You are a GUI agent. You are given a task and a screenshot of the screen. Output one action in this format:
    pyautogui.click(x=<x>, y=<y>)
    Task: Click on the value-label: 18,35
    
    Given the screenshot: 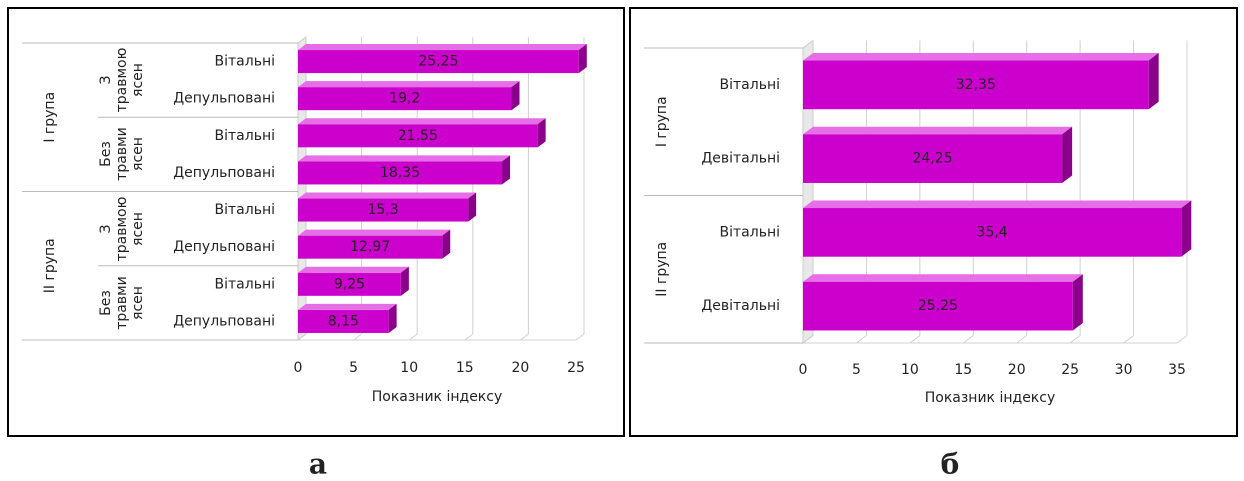 What is the action you would take?
    pyautogui.click(x=400, y=173)
    